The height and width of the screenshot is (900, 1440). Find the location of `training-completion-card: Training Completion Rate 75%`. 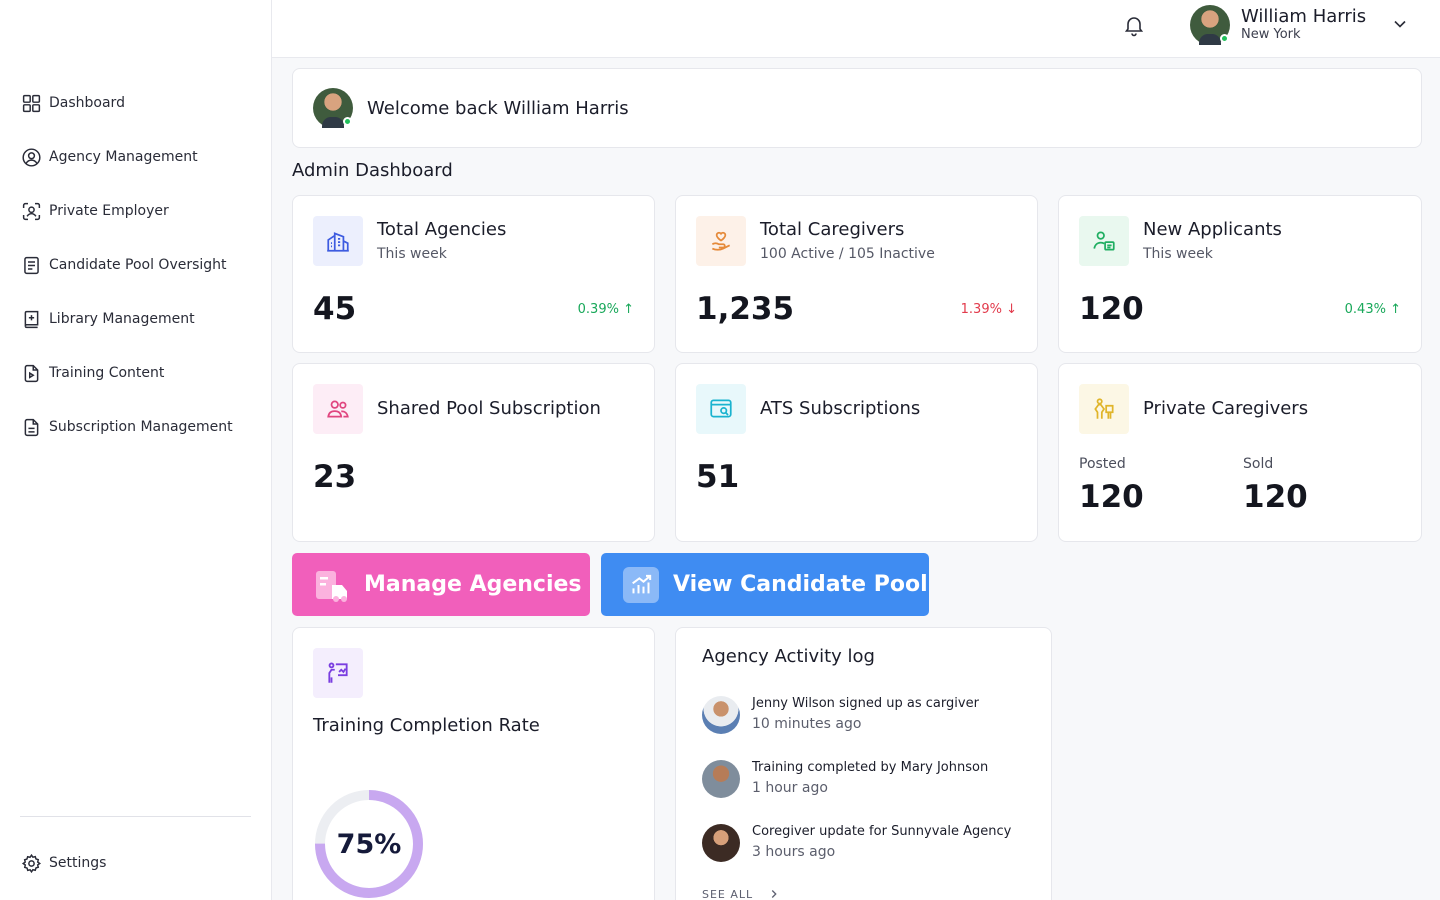

training-completion-card: Training Completion Rate 75% is located at coordinates (473, 763).